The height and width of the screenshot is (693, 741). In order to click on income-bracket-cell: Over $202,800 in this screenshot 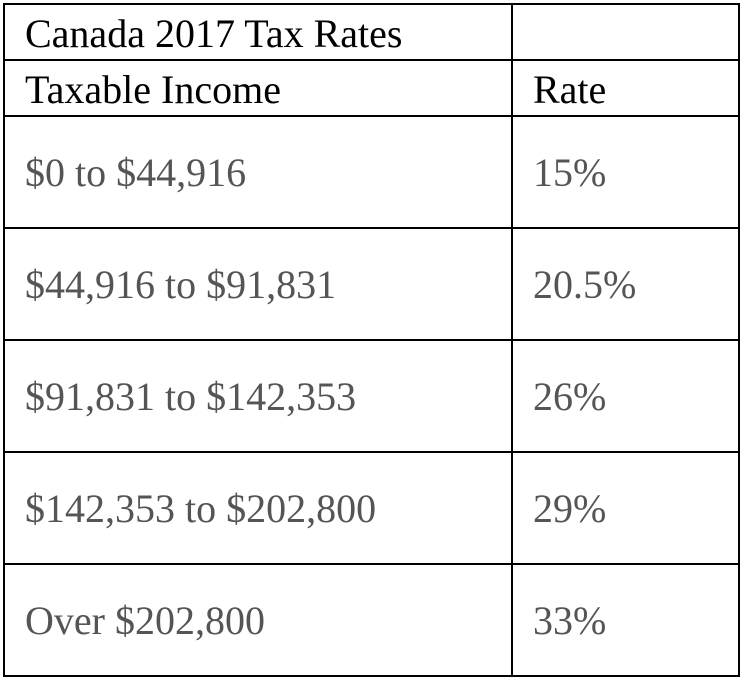, I will do `click(258, 620)`.